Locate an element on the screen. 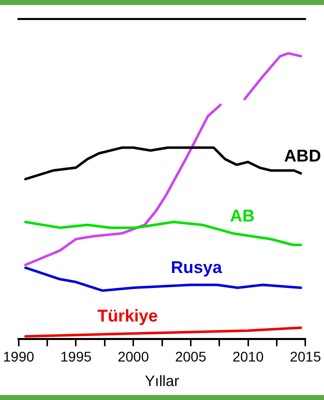 The width and height of the screenshot is (324, 400). x-tick-label: 2000 is located at coordinates (134, 356).